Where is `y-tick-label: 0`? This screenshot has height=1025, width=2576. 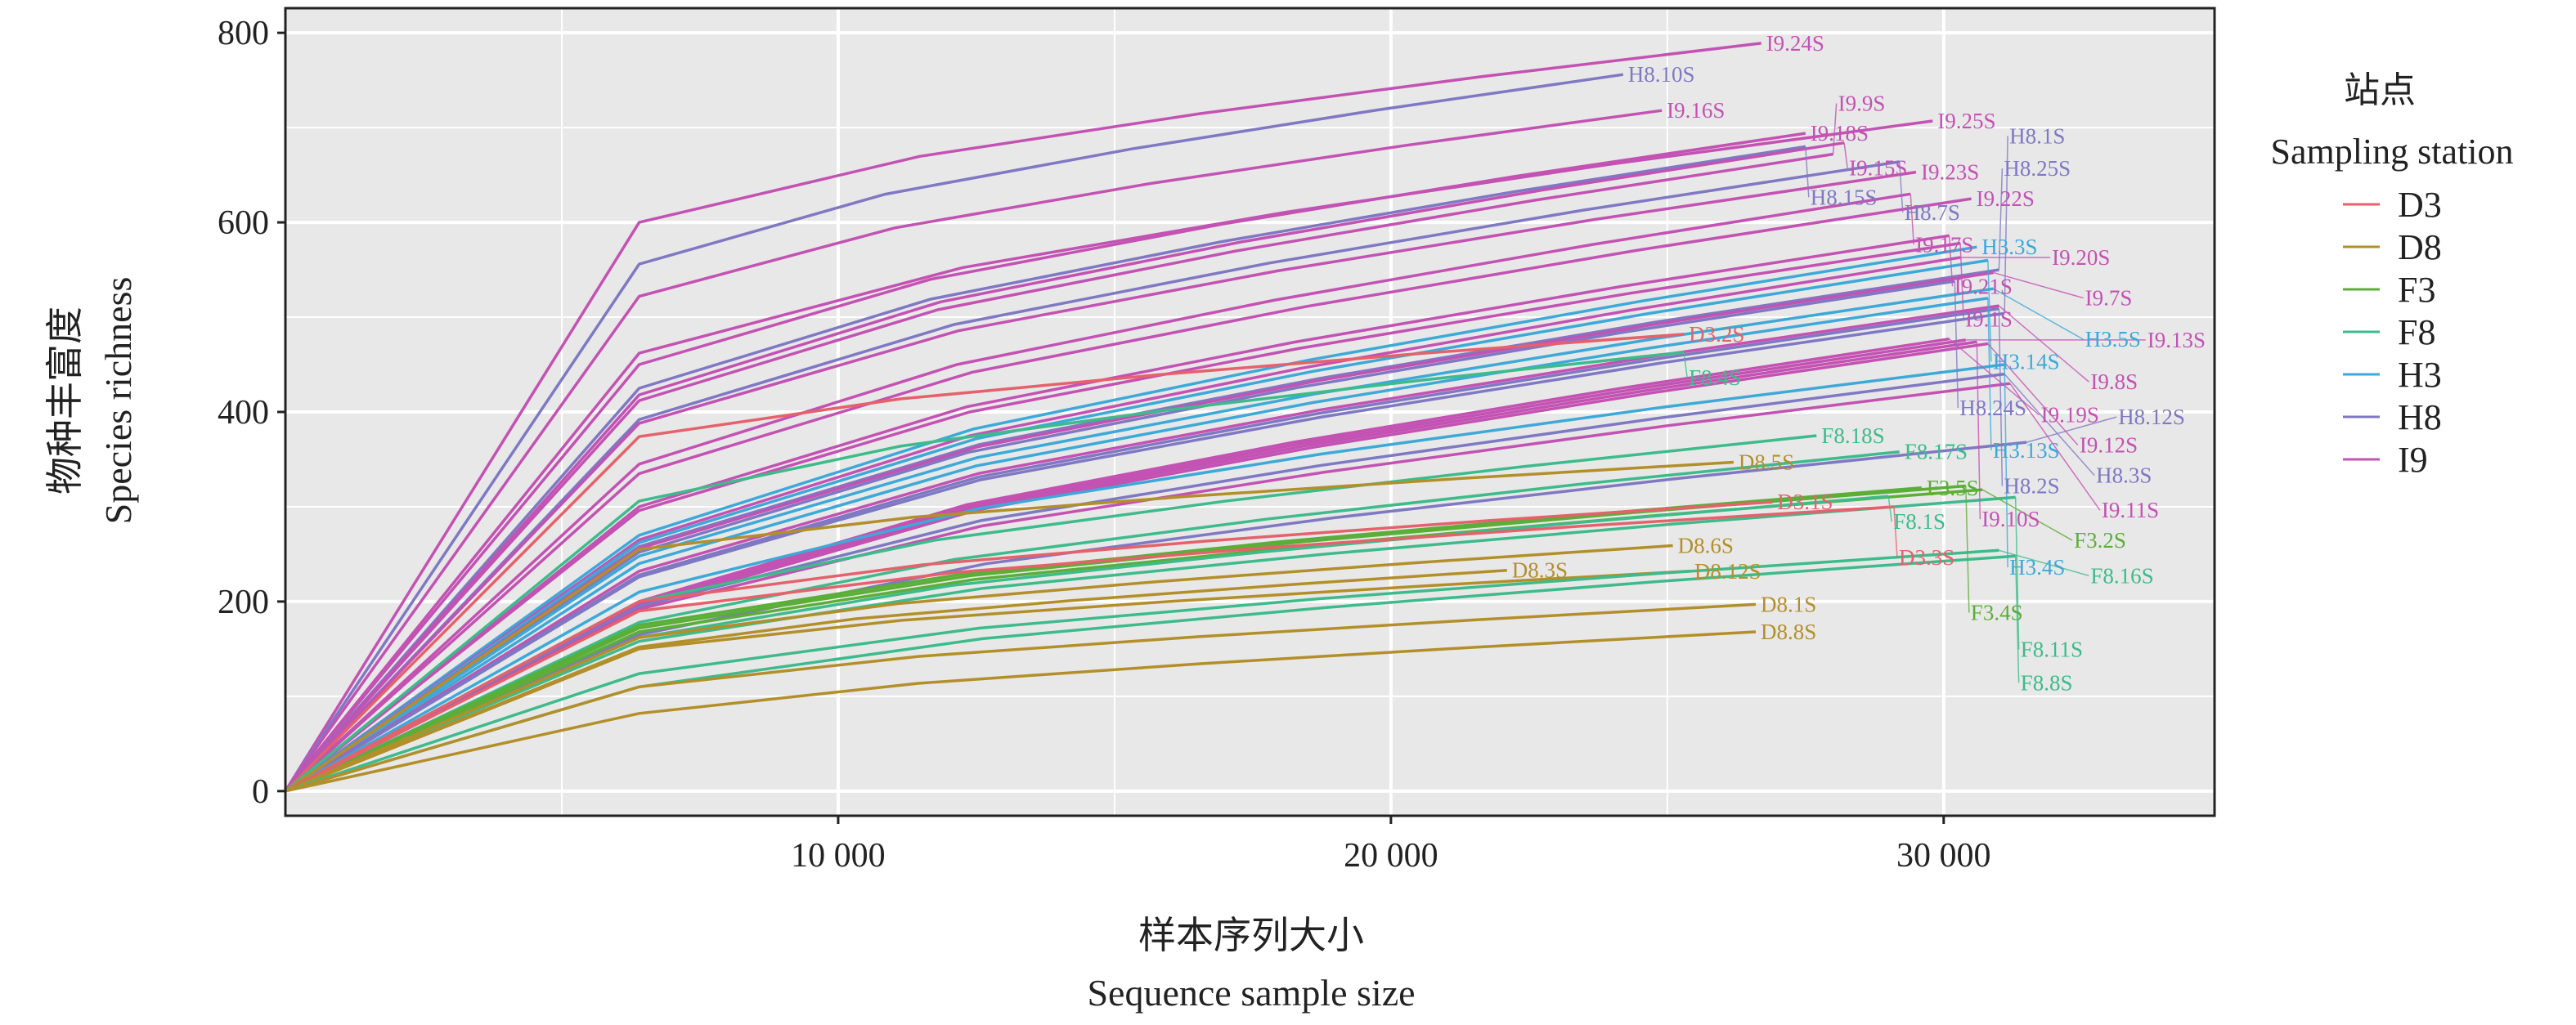 y-tick-label: 0 is located at coordinates (261, 792).